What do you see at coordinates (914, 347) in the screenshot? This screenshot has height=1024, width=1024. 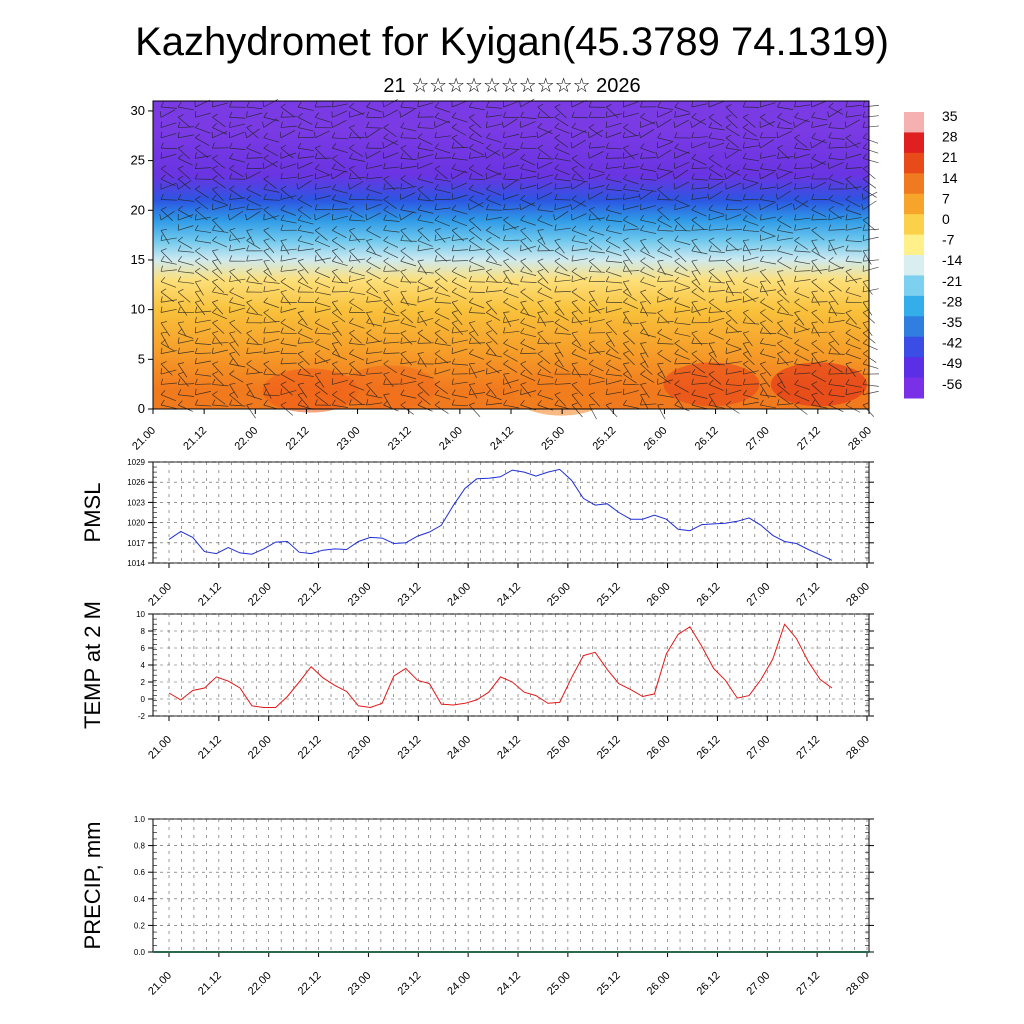 I see `colorbar-segment` at bounding box center [914, 347].